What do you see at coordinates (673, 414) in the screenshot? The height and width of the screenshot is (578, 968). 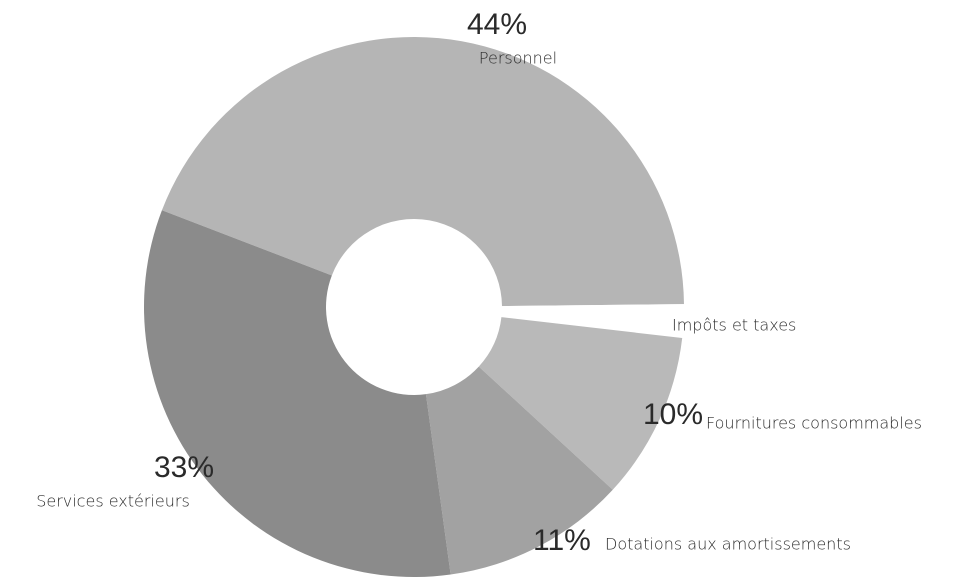 I see `value-label: 10%` at bounding box center [673, 414].